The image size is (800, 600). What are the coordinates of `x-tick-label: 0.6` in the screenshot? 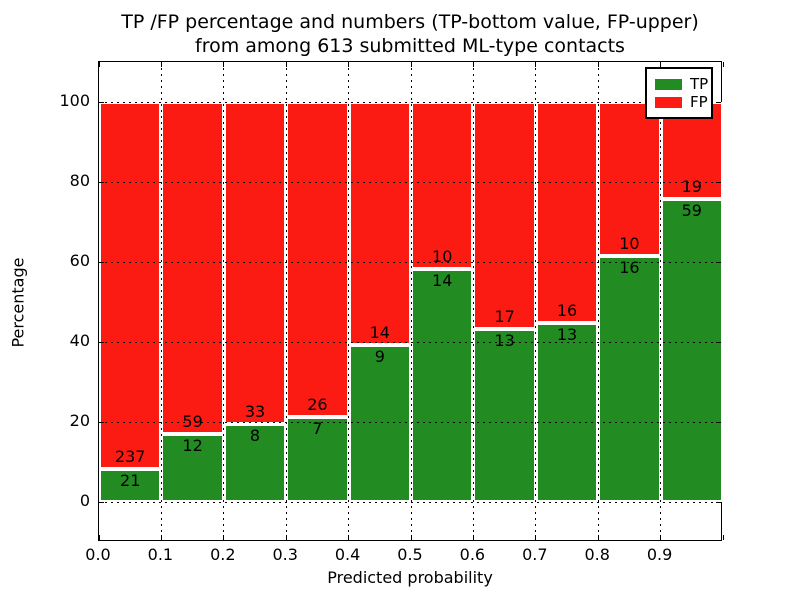 It's located at (472, 554).